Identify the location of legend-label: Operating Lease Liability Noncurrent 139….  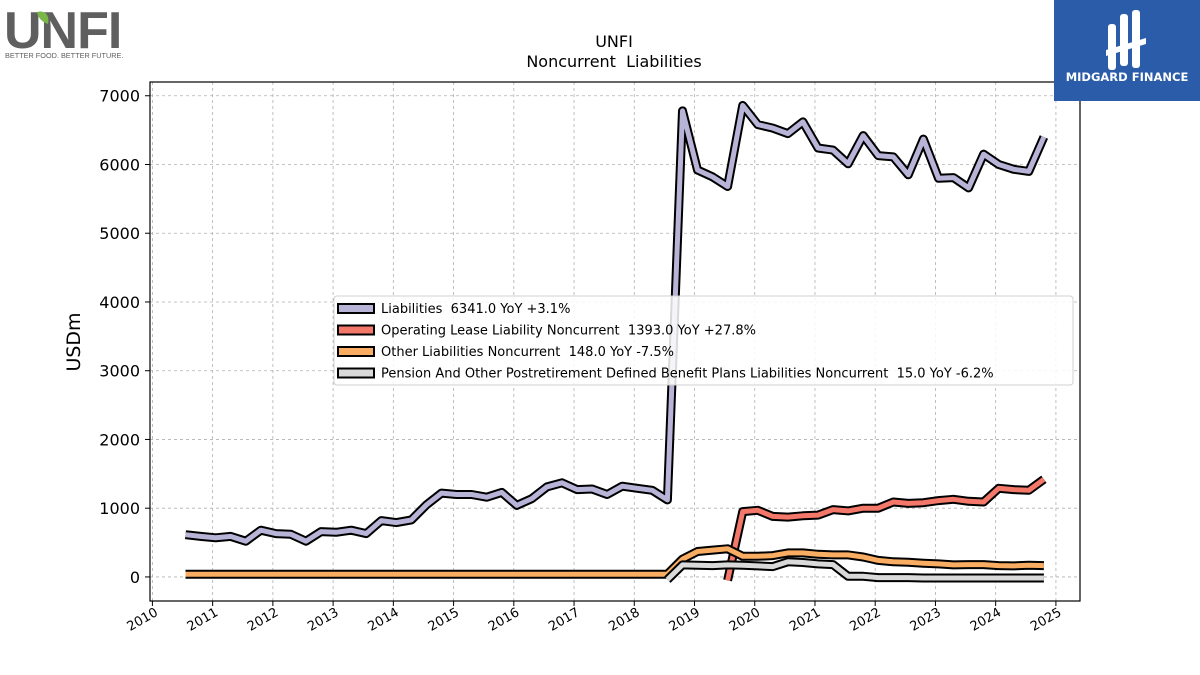
(568, 331).